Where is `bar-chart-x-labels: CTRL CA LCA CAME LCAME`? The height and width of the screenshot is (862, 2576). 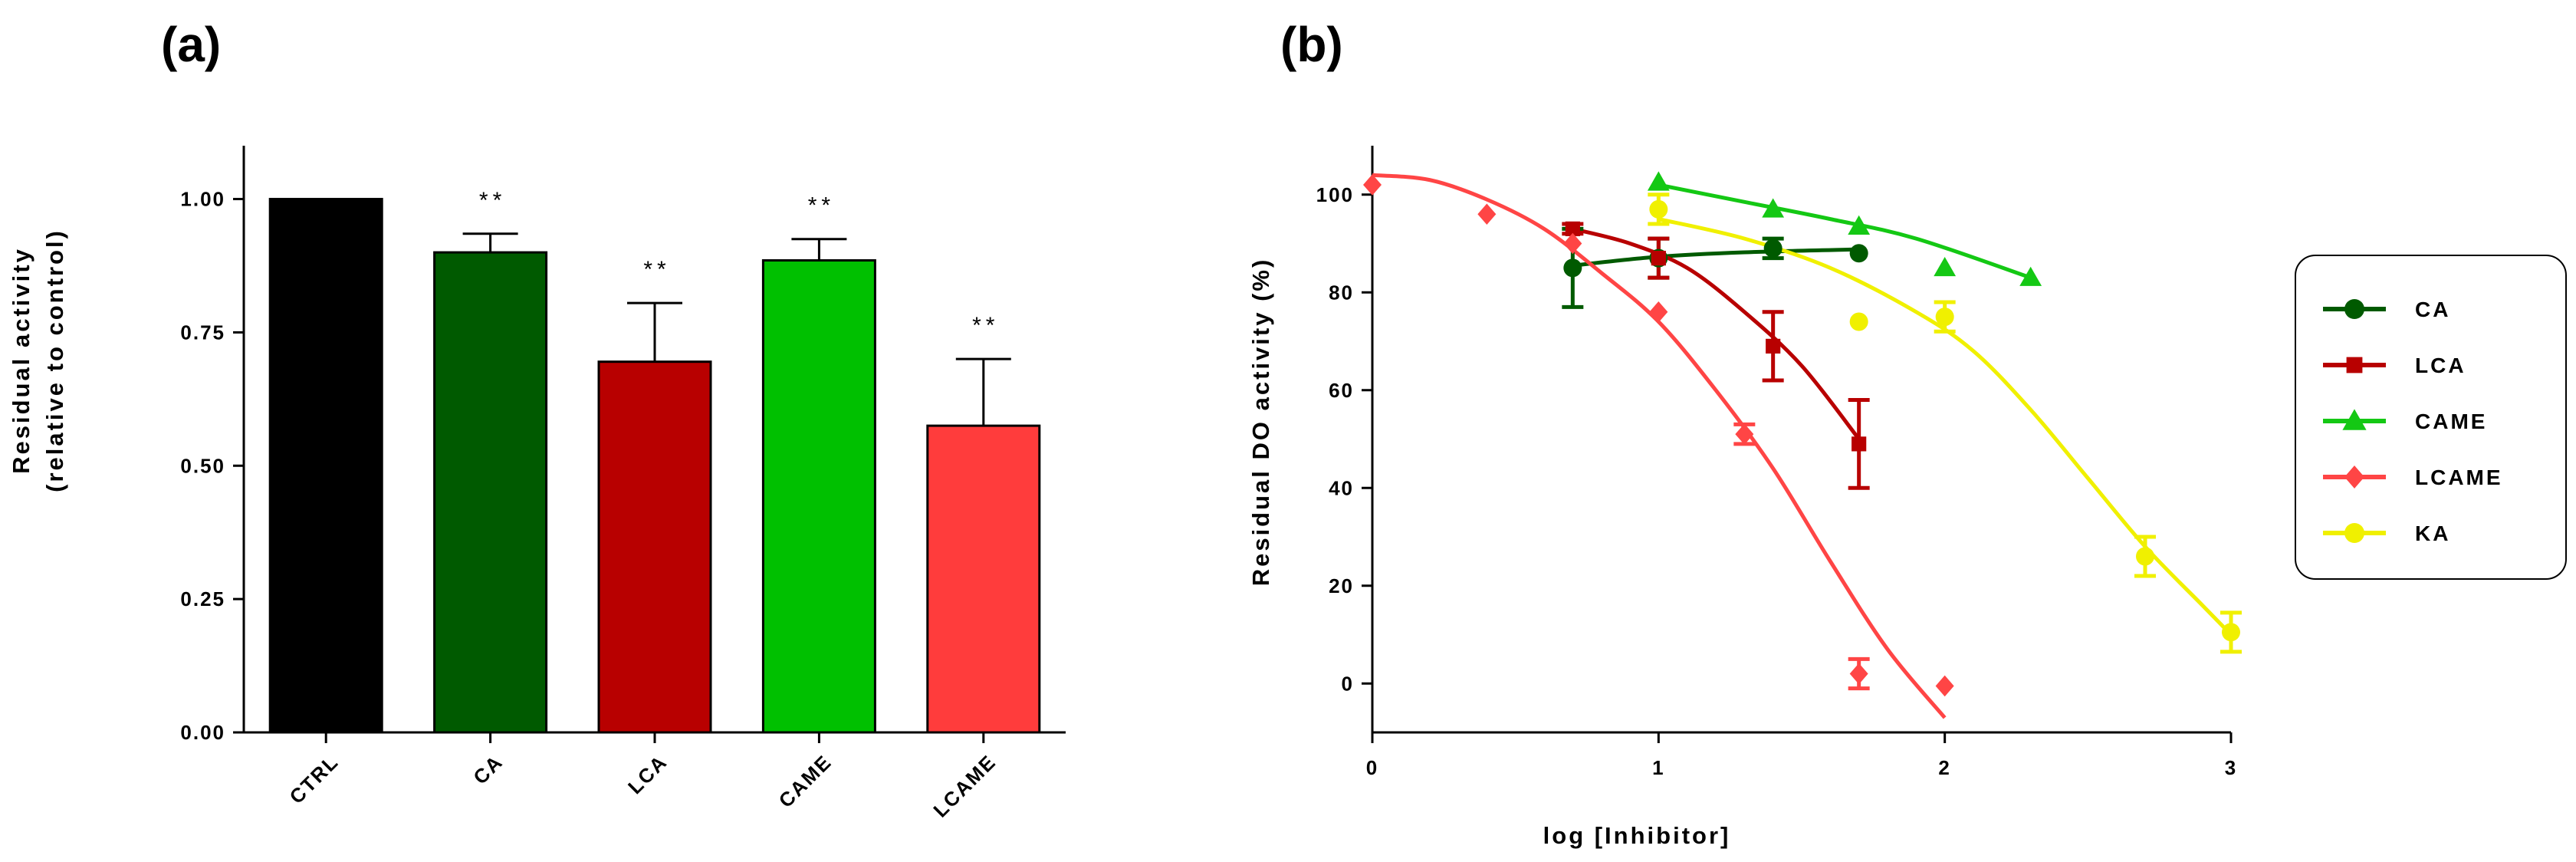 bar-chart-x-labels: CTRL CA LCA CAME LCAME is located at coordinates (643, 777).